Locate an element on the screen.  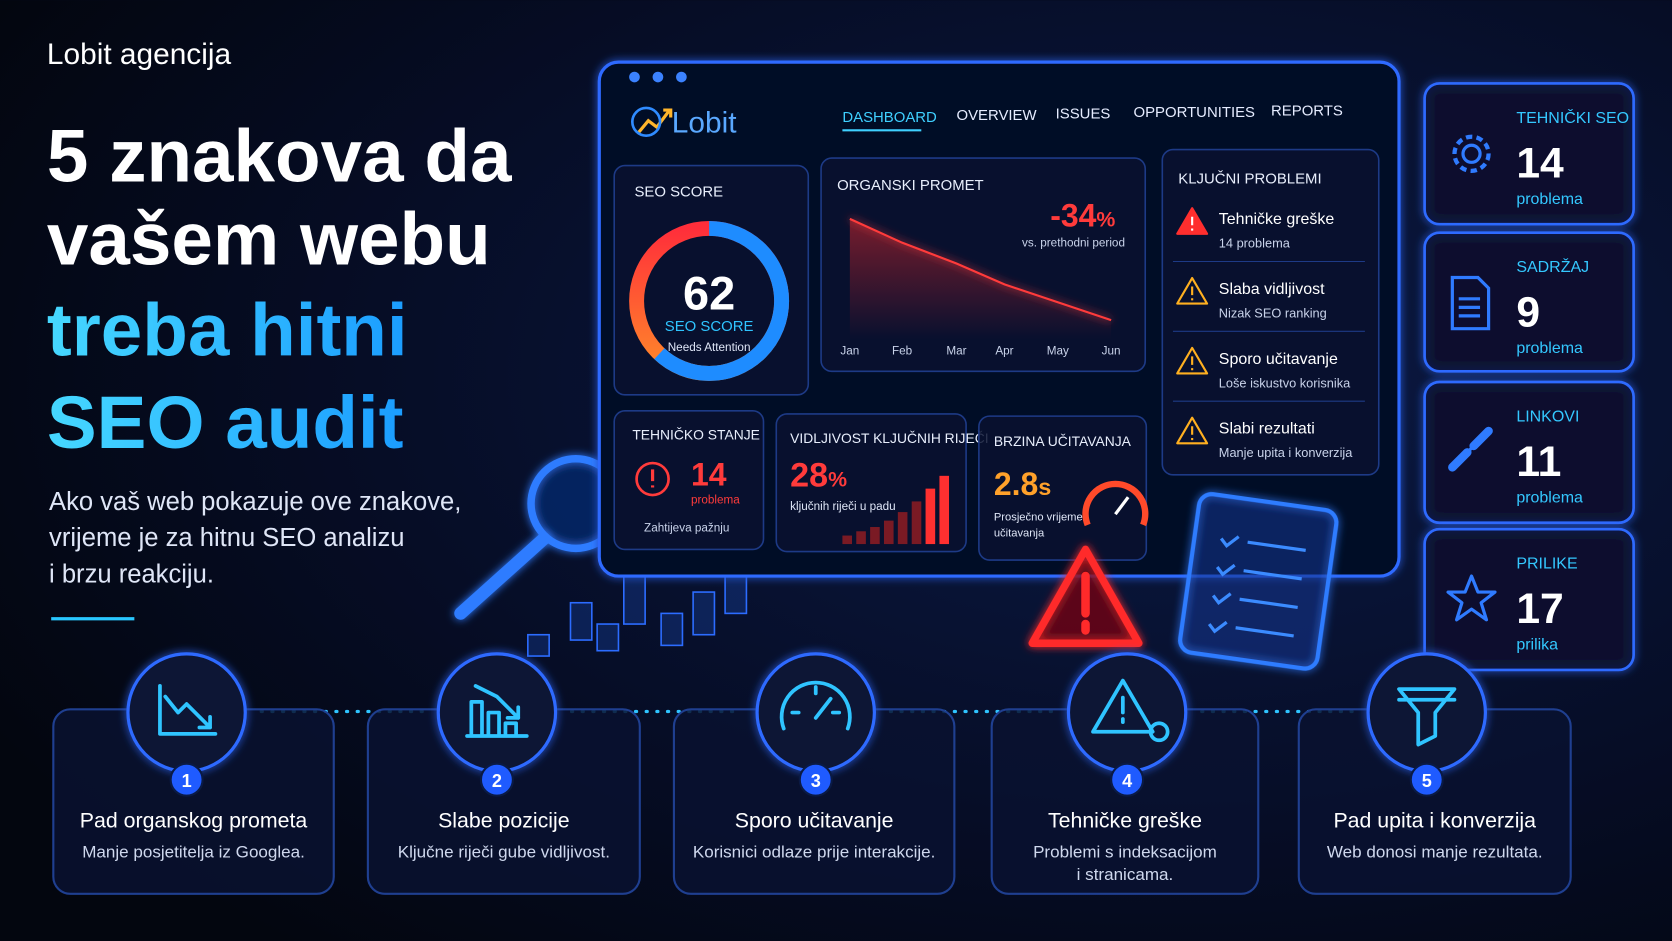
change-unit: % is located at coordinates (1105, 219).